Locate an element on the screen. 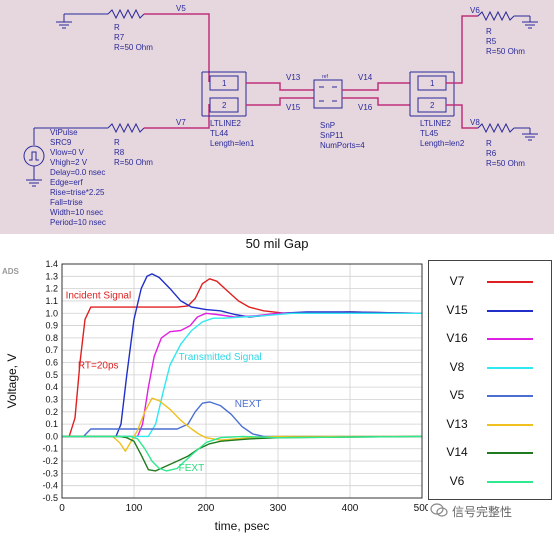 This screenshot has height=538, width=554. wechat-icon is located at coordinates (439, 510).